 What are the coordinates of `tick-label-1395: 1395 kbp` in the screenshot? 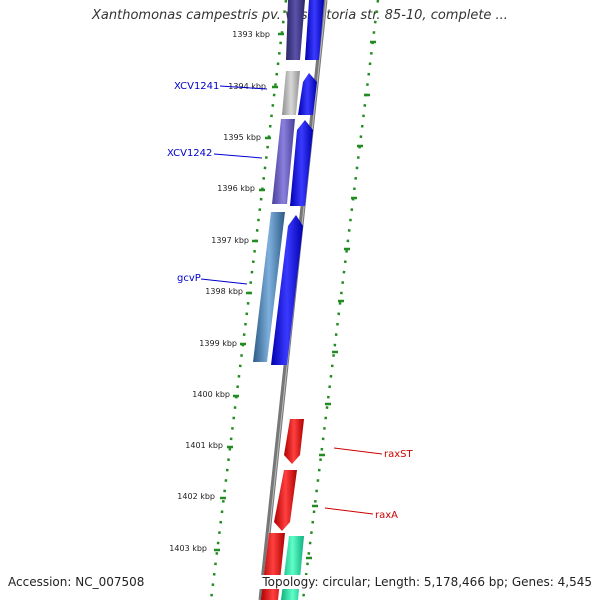 It's located at (242, 137).